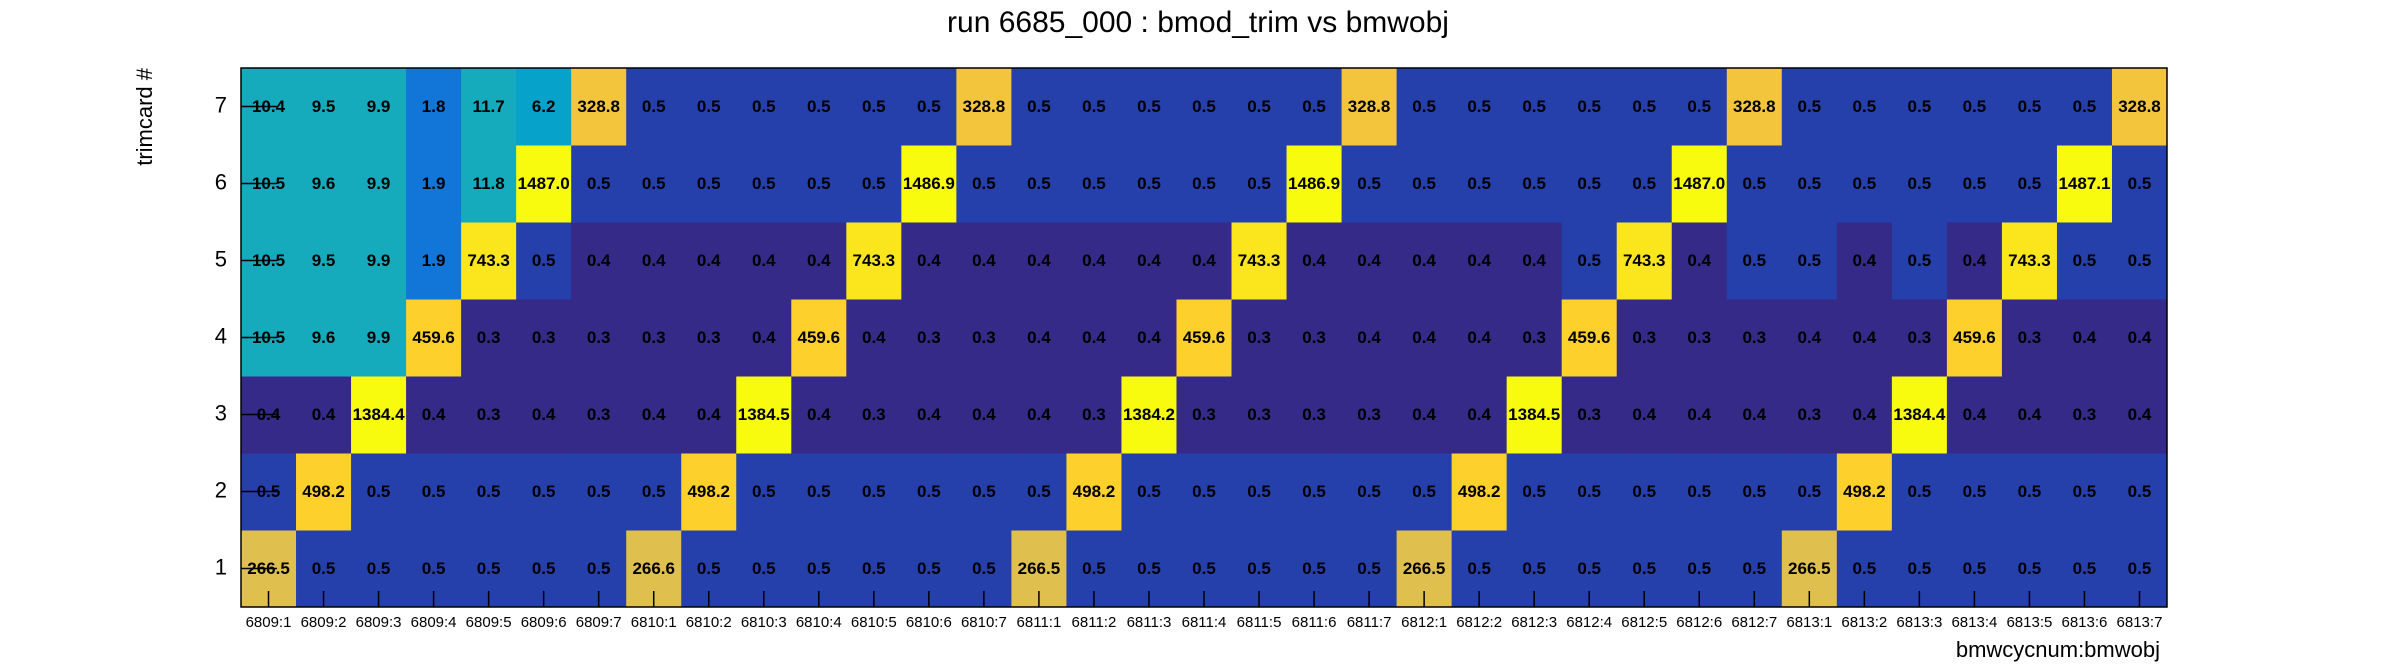 This screenshot has width=2396, height=672. What do you see at coordinates (984, 622) in the screenshot?
I see `x-tick-label: 6810:7` at bounding box center [984, 622].